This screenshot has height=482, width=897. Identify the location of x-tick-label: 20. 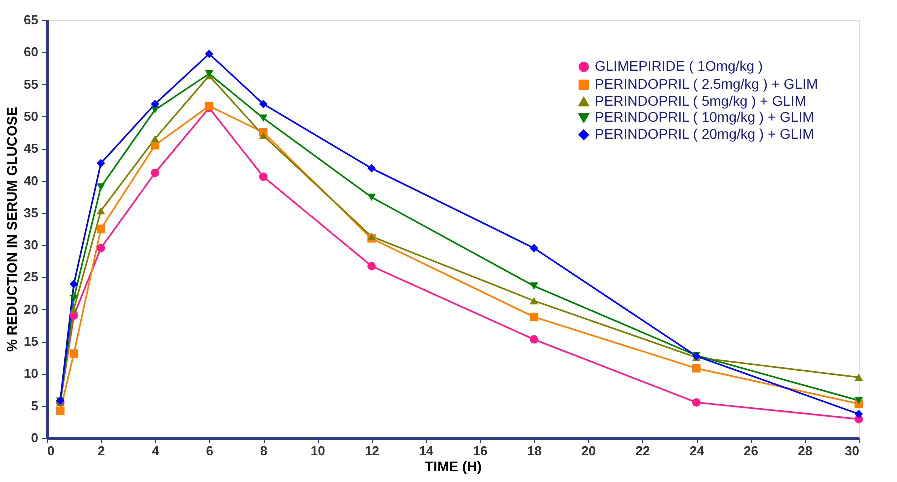
(589, 451).